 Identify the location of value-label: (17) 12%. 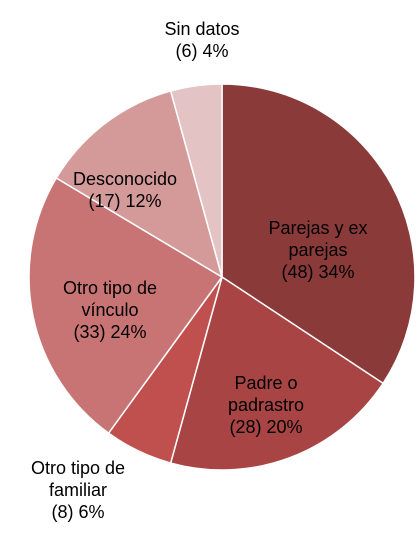
(125, 201).